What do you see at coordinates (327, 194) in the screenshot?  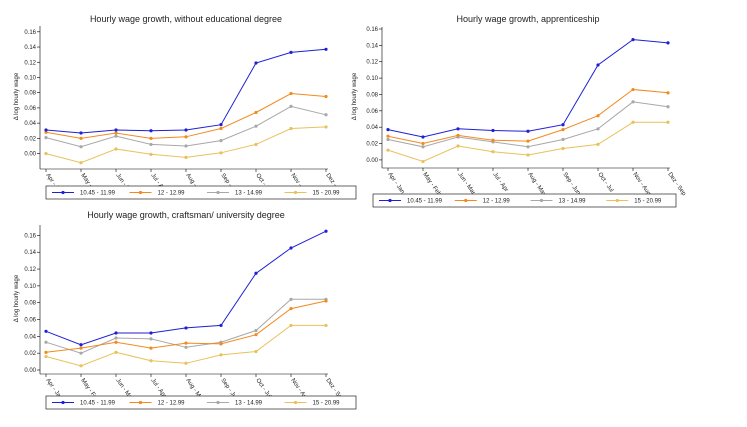 I see `legend-label: 15 - 20.99` at bounding box center [327, 194].